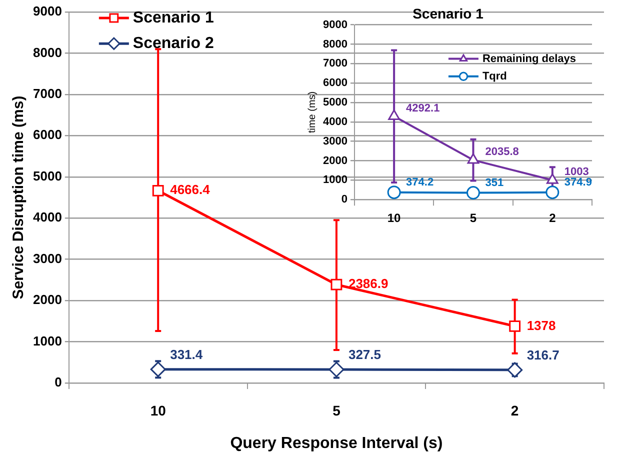 The width and height of the screenshot is (634, 457). Describe the element at coordinates (423, 108) in the screenshot. I see `data-label: 4292.1` at that location.